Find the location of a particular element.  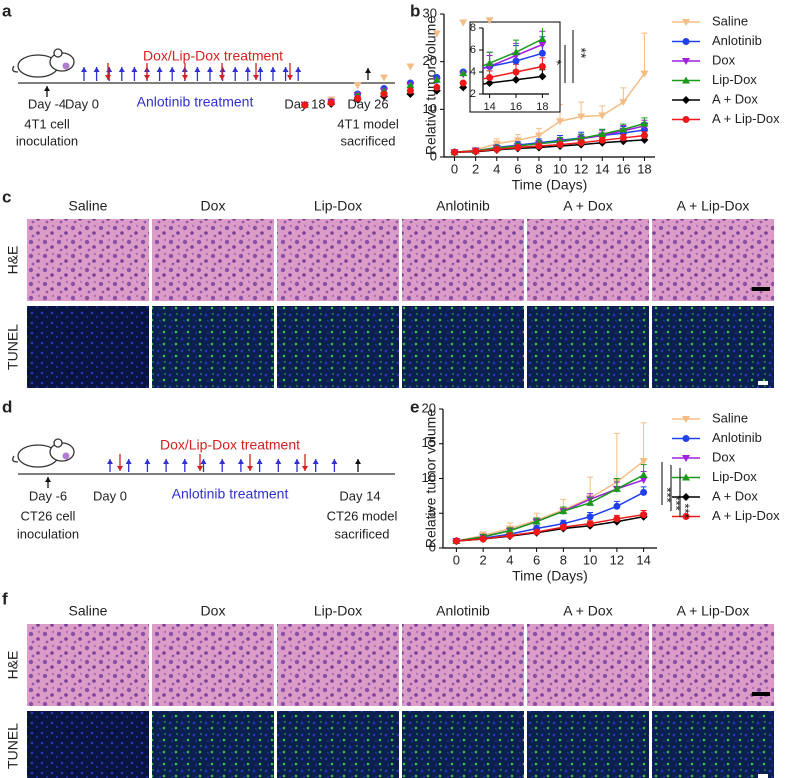

column-header: Anlotinib is located at coordinates (463, 206).